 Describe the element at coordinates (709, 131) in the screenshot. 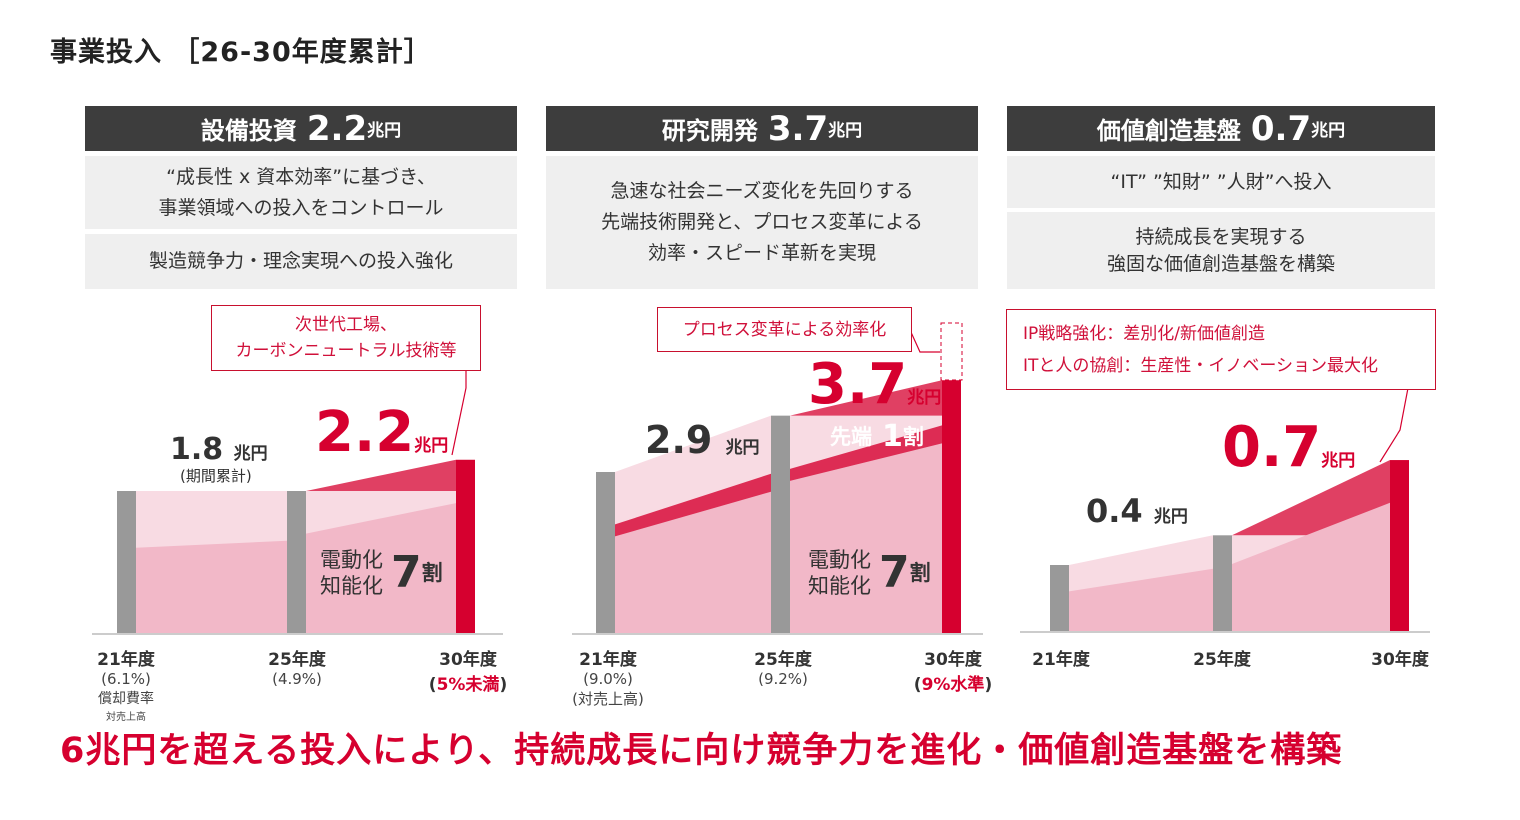

I see `panel-title: 研究開発` at that location.